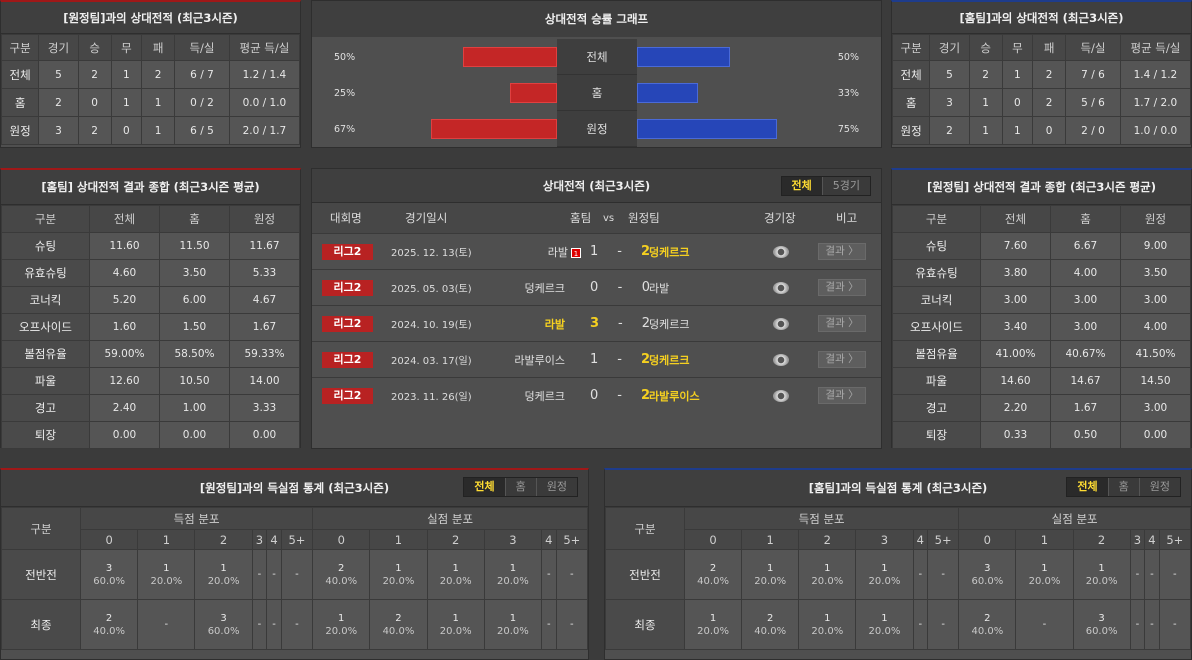 The height and width of the screenshot is (660, 1192). Describe the element at coordinates (1015, 354) in the screenshot. I see `cell-value: 41.00%` at that location.